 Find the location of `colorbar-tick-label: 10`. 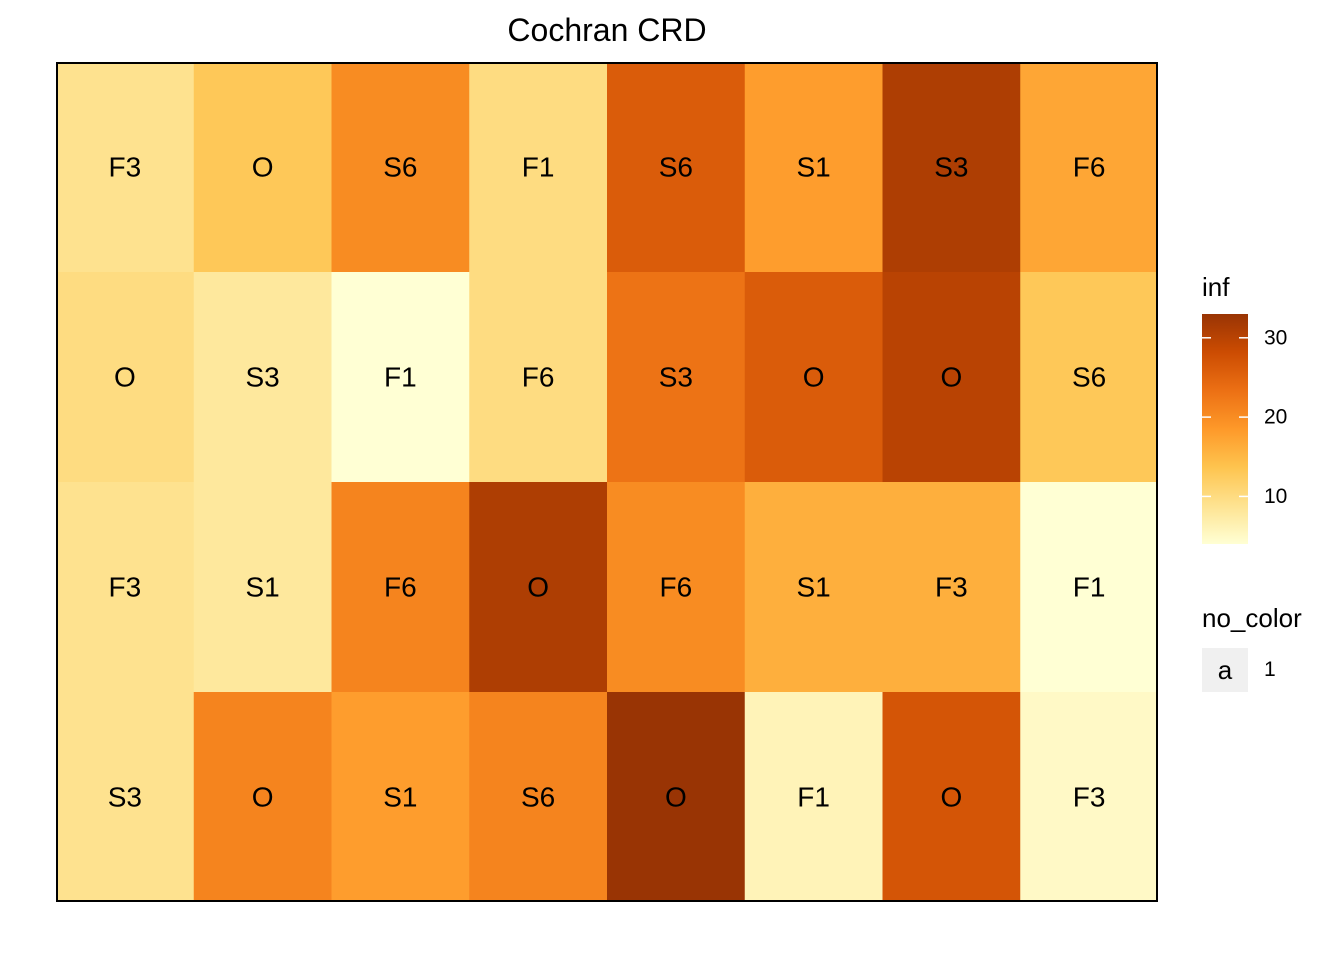

colorbar-tick-label: 10 is located at coordinates (1275, 496).